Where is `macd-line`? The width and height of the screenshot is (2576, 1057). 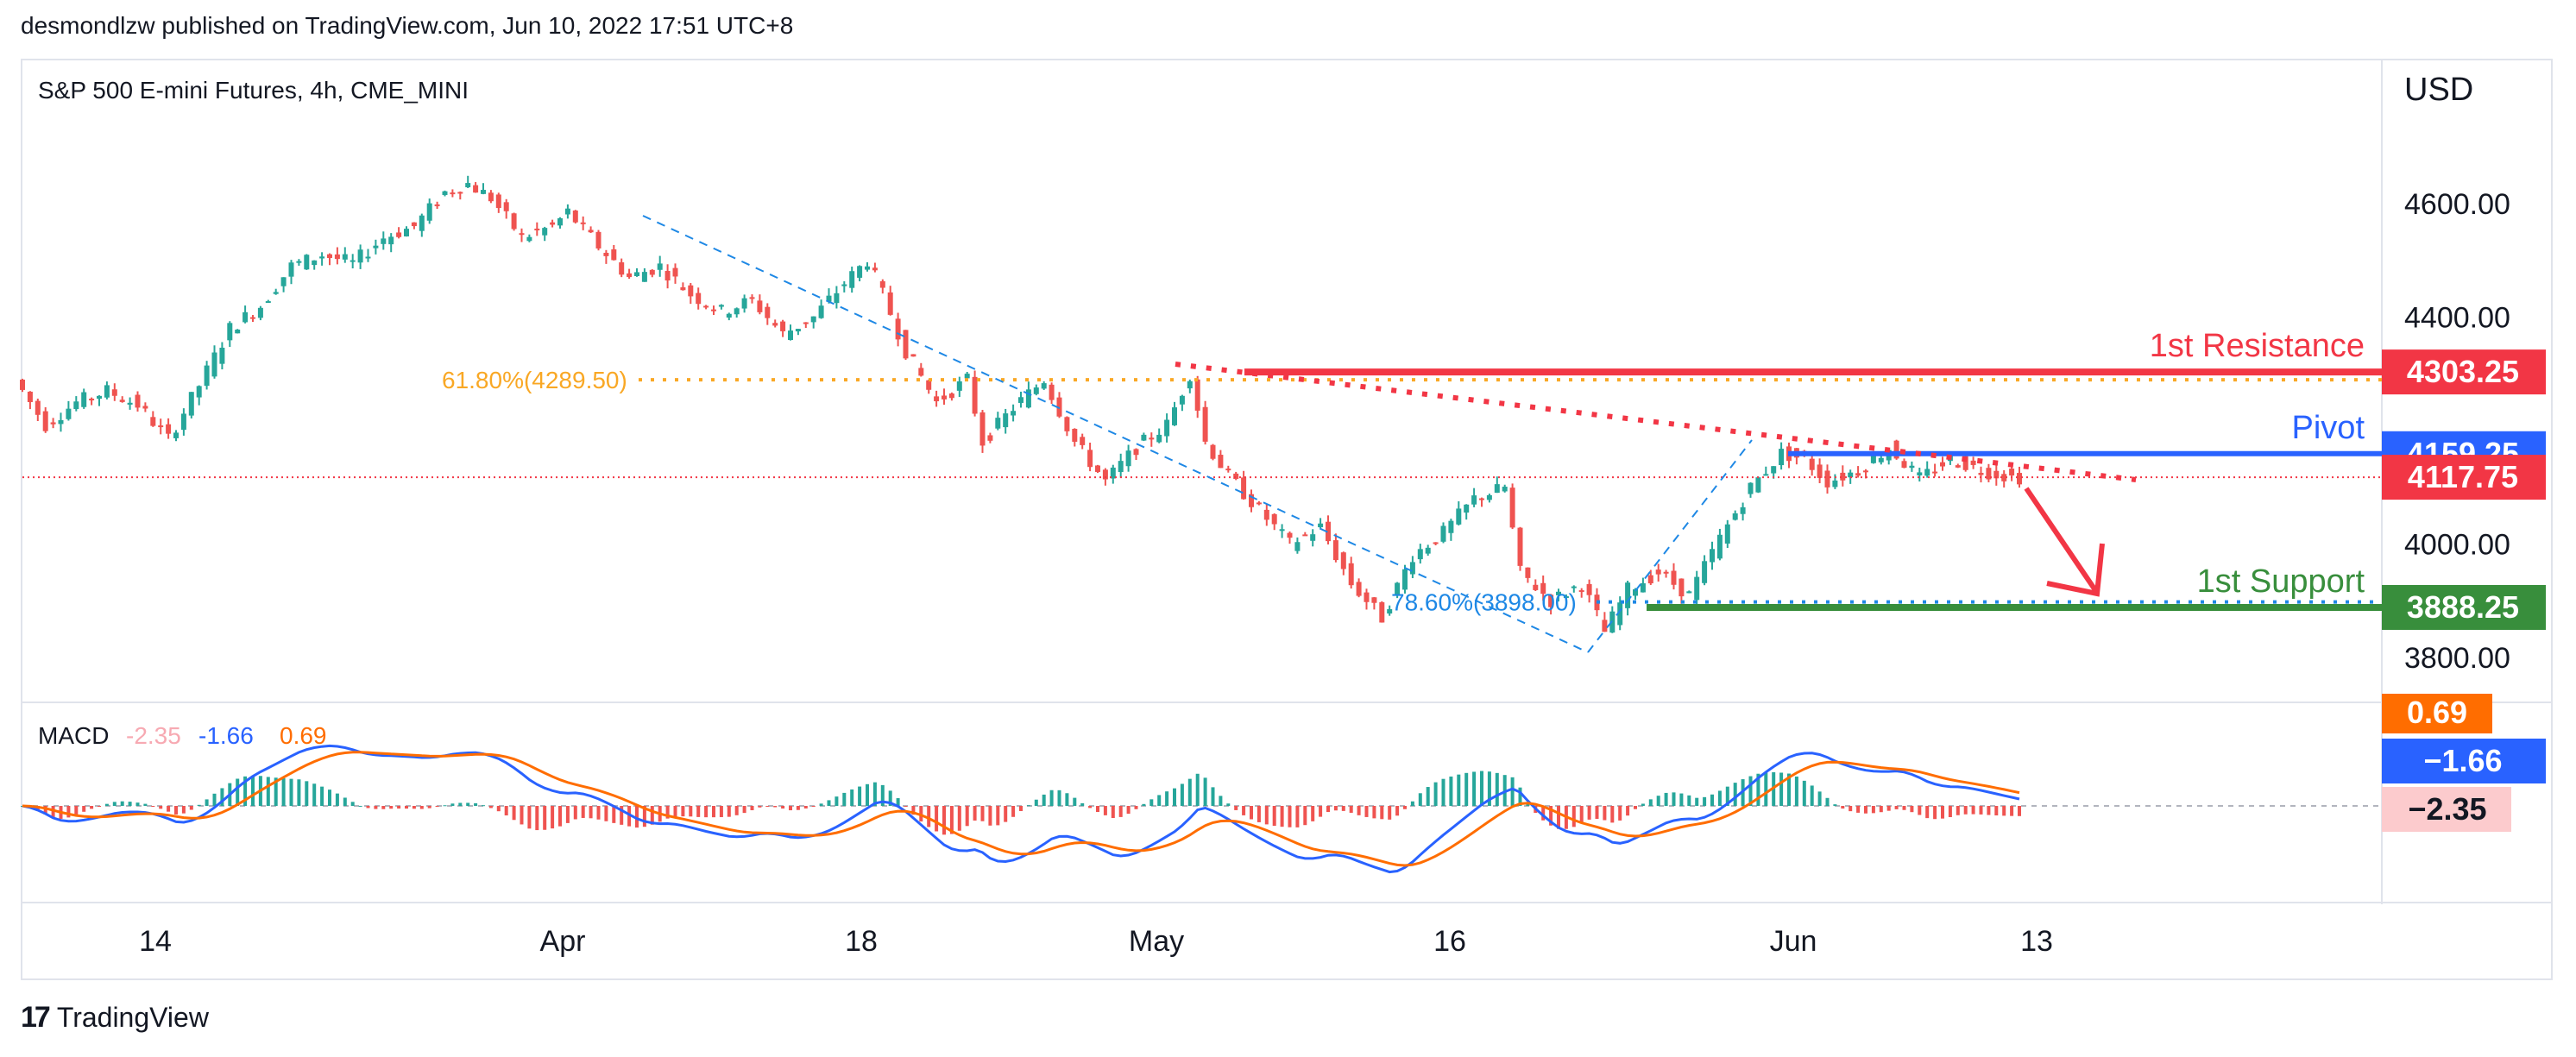 macd-line is located at coordinates (1021, 809).